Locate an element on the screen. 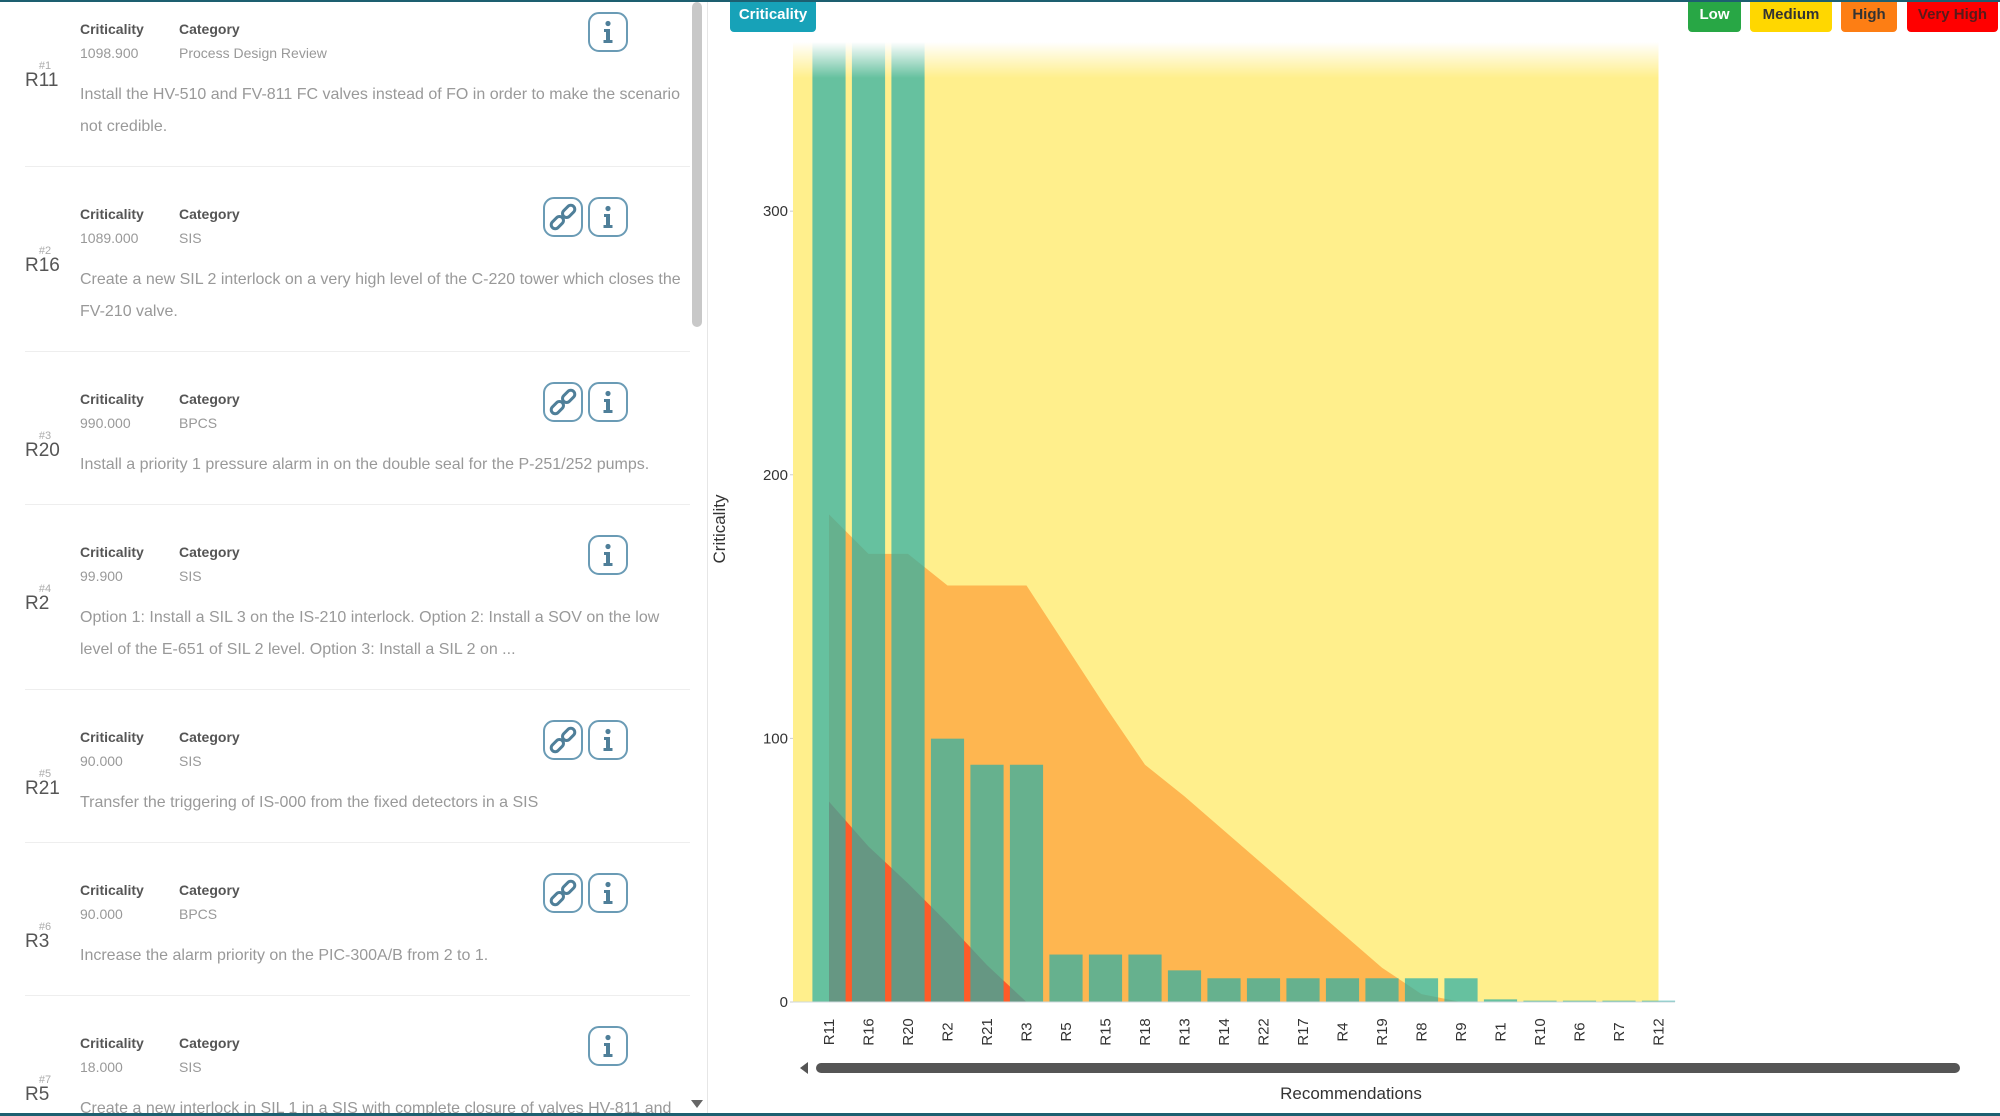 The image size is (2000, 1116). recommendation-id: R5 is located at coordinates (37, 1094).